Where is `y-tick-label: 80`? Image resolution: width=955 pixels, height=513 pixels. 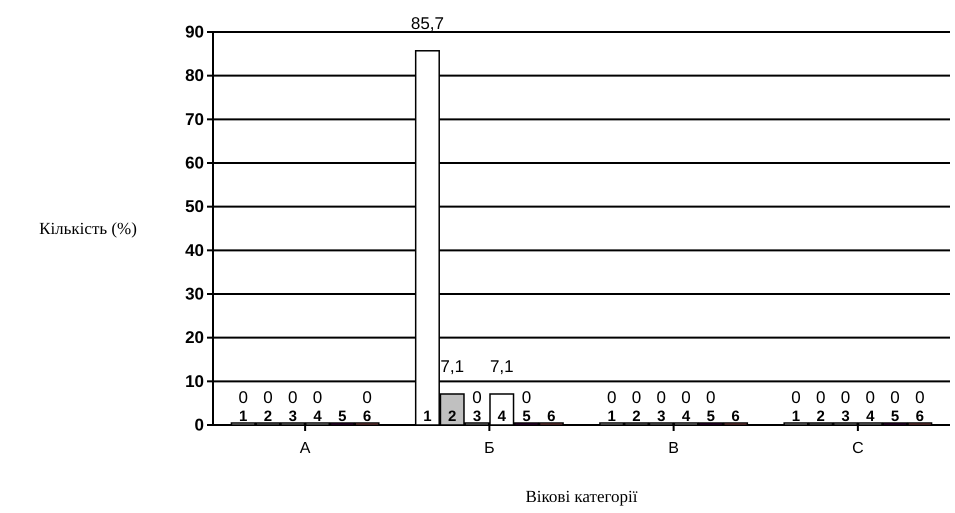
y-tick-label: 80 is located at coordinates (194, 76).